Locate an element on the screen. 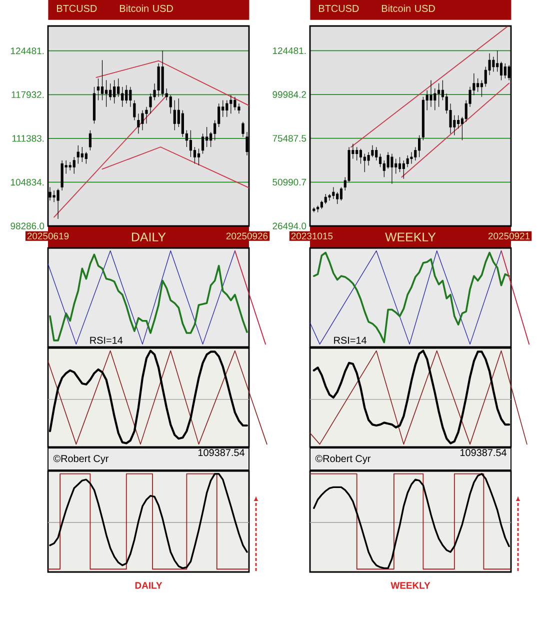 The height and width of the screenshot is (622, 552). x-axis-title: DAILY is located at coordinates (149, 237).